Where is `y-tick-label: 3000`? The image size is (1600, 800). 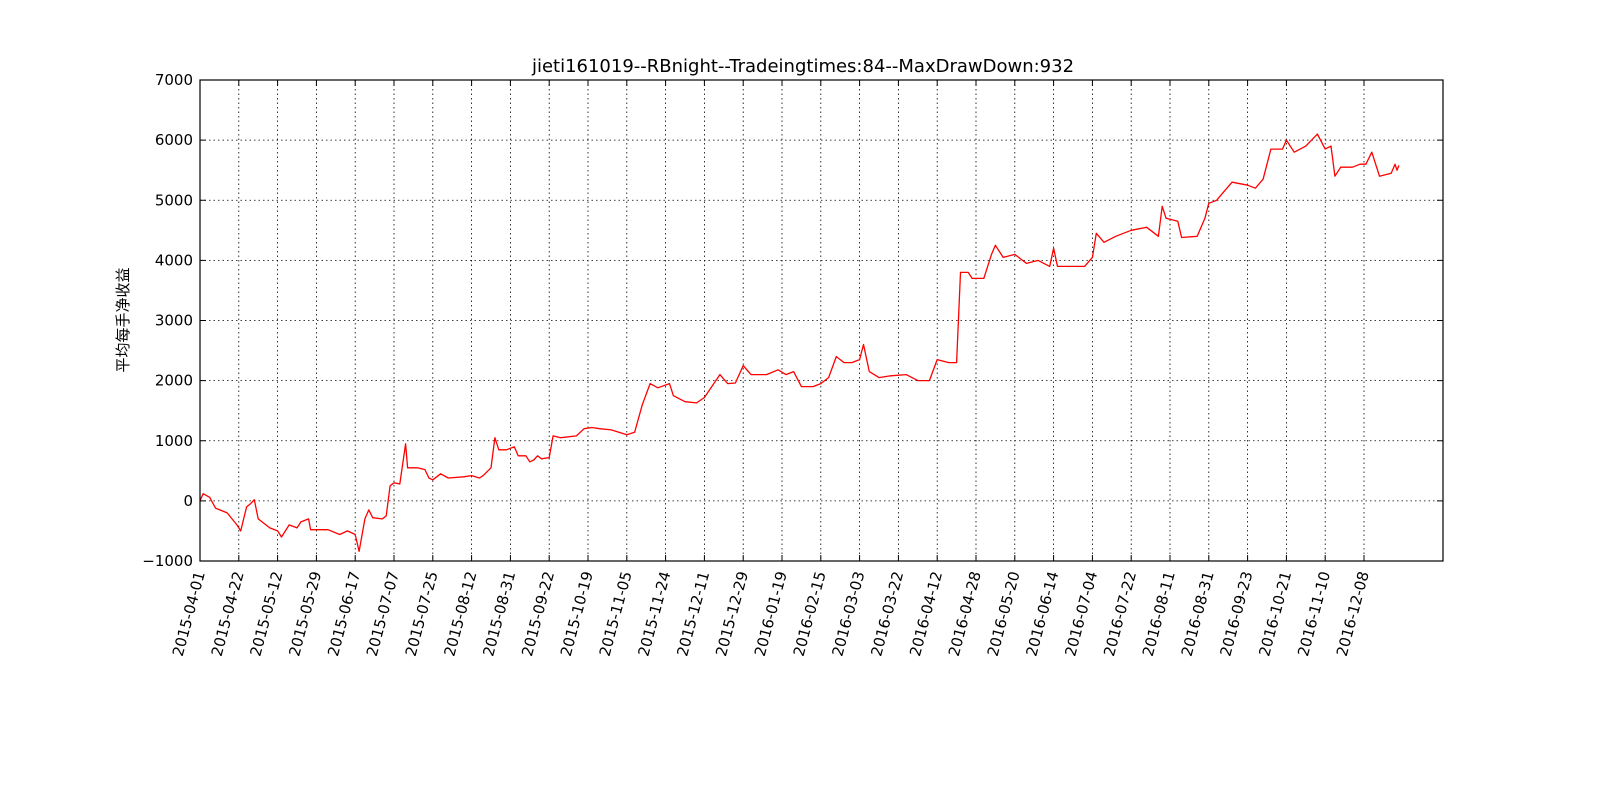
y-tick-label: 3000 is located at coordinates (174, 321).